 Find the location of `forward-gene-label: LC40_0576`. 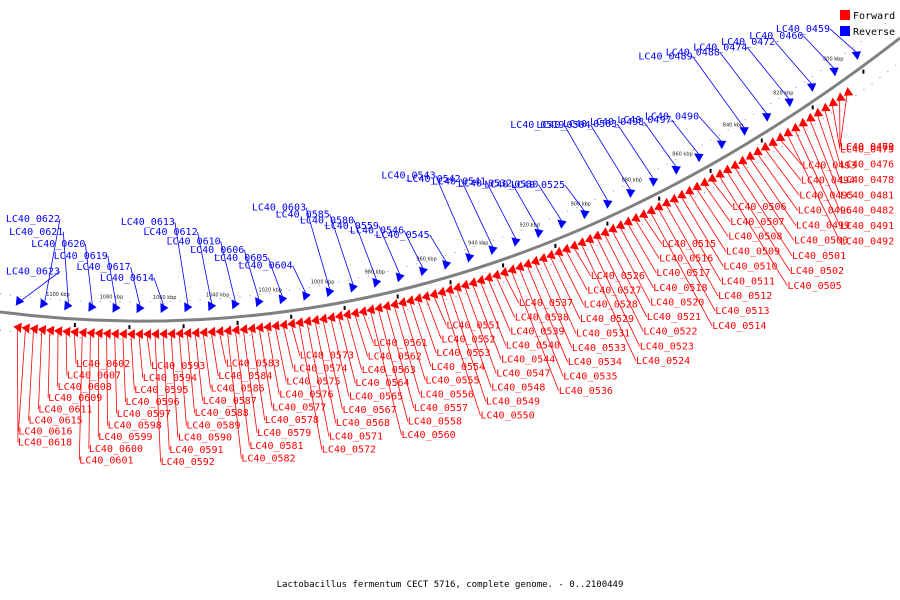

forward-gene-label: LC40_0576 is located at coordinates (306, 395).